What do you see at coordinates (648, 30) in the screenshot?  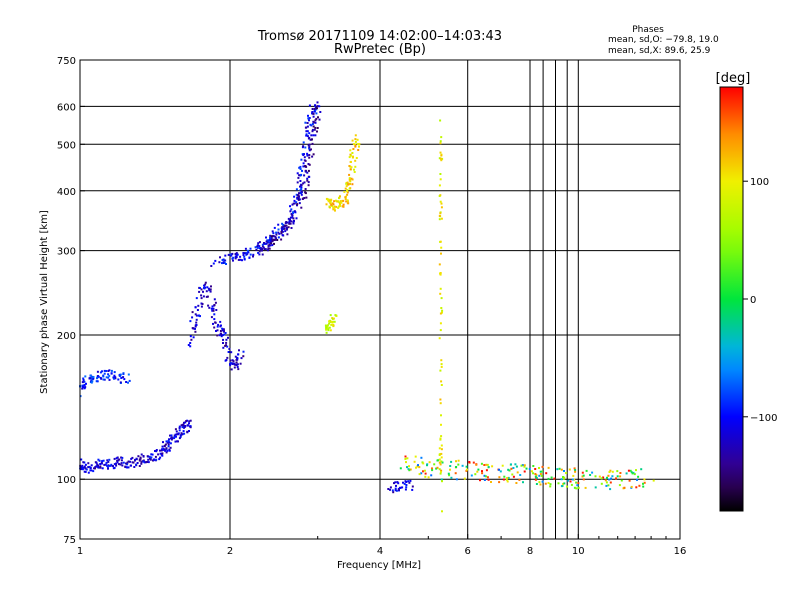 I see `phases-heading: Phases` at bounding box center [648, 30].